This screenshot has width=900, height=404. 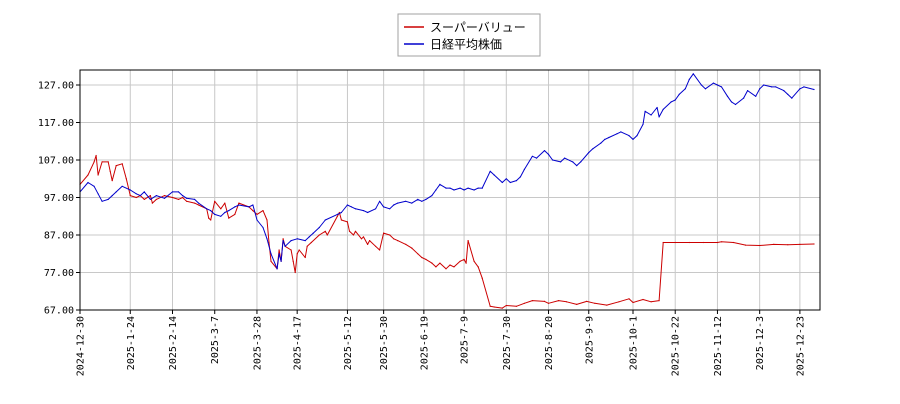 What do you see at coordinates (633, 343) in the screenshot?
I see `x-tick-label: 2025-10-1` at bounding box center [633, 343].